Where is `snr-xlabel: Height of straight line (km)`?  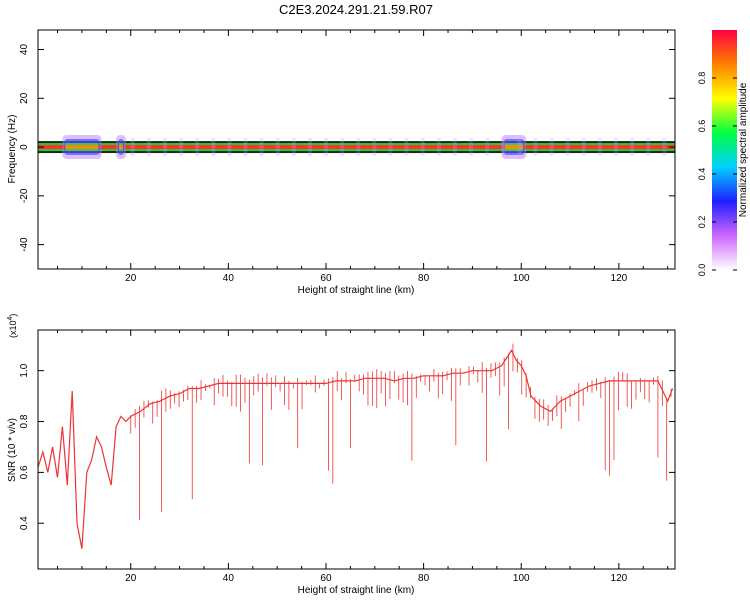 snr-xlabel: Height of straight line (km) is located at coordinates (356, 590).